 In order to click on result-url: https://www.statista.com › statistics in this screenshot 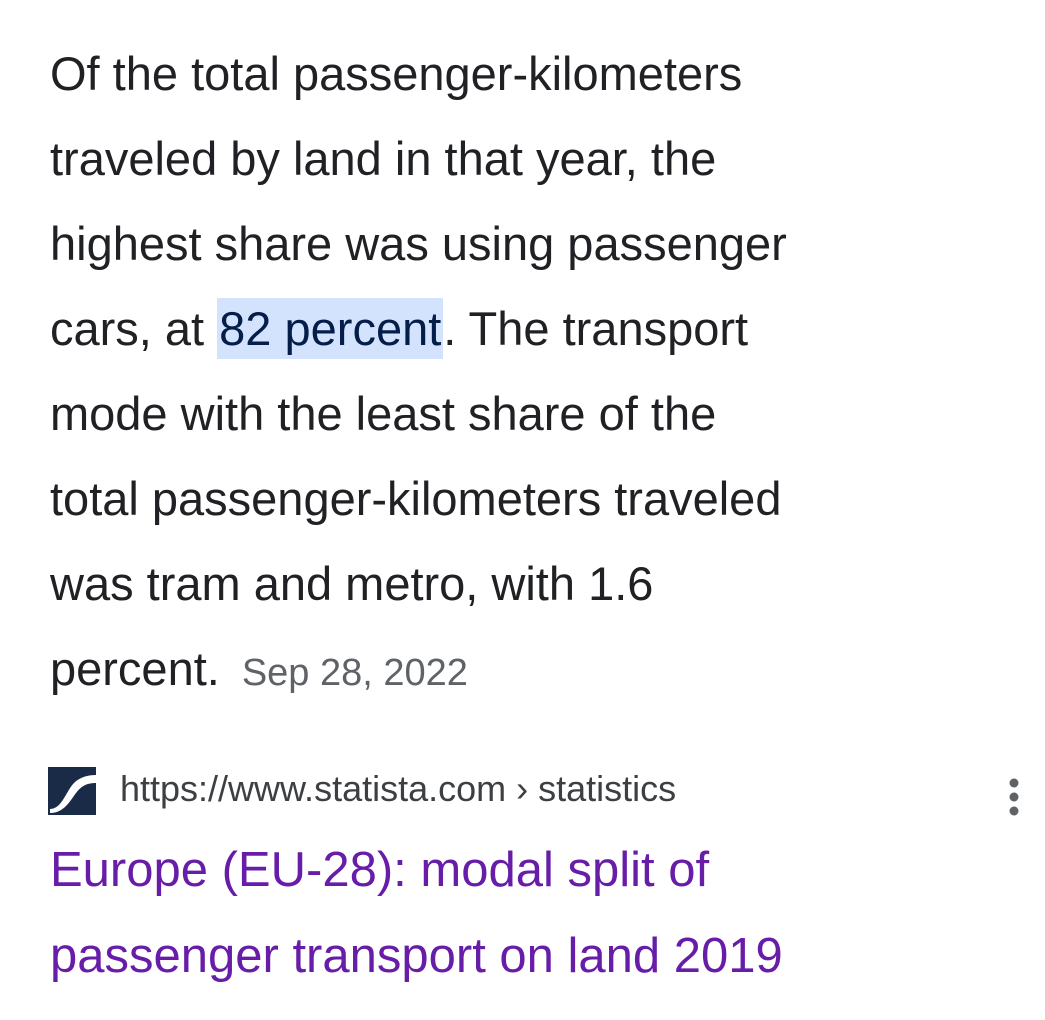, I will do `click(398, 788)`.